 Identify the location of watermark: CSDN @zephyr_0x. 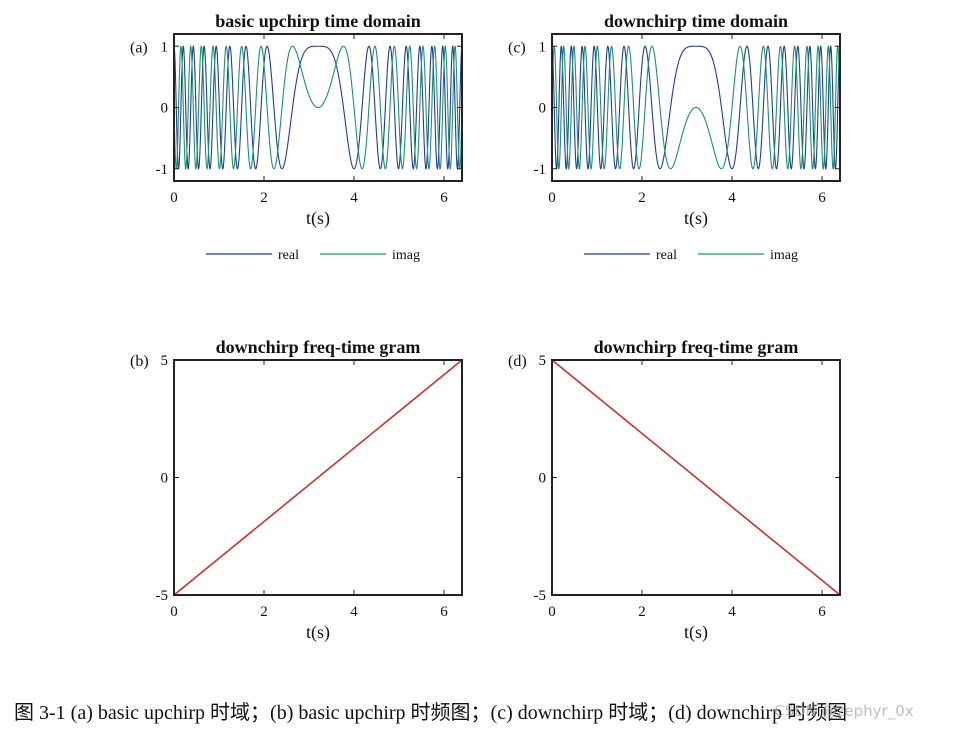
(844, 711).